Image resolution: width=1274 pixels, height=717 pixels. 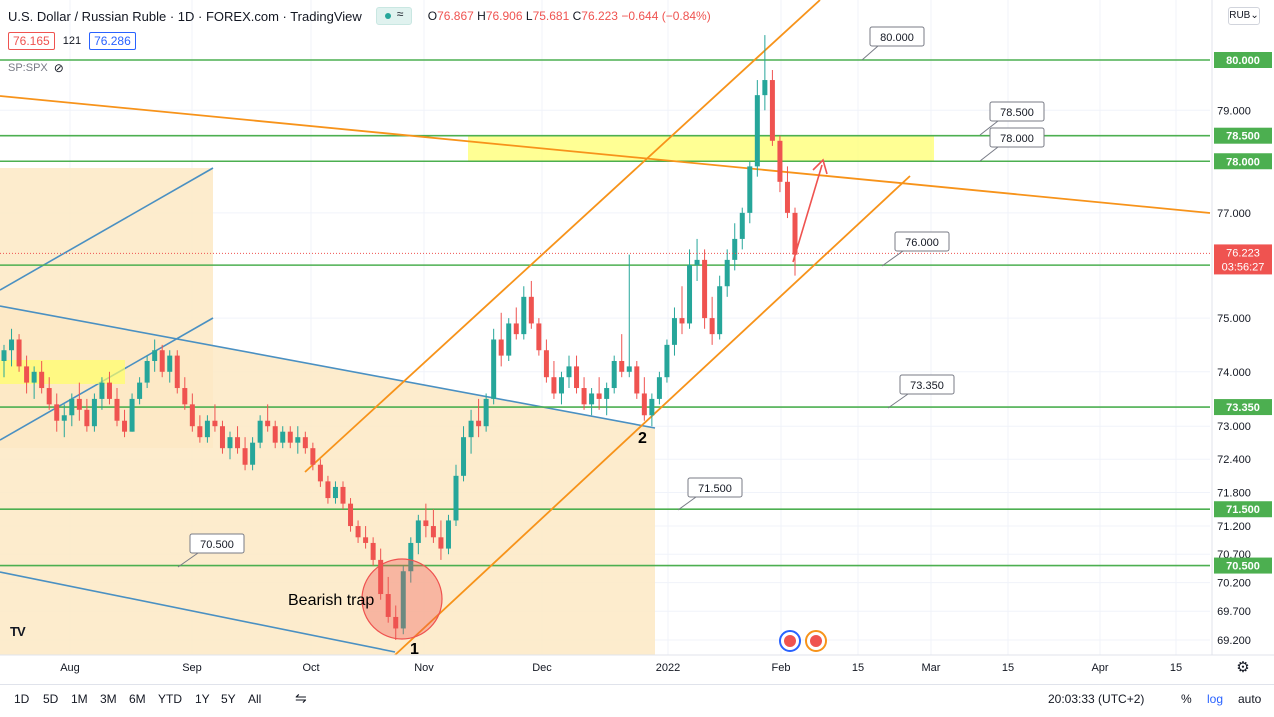 What do you see at coordinates (79, 699) in the screenshot?
I see `timeframe-1m: 1M` at bounding box center [79, 699].